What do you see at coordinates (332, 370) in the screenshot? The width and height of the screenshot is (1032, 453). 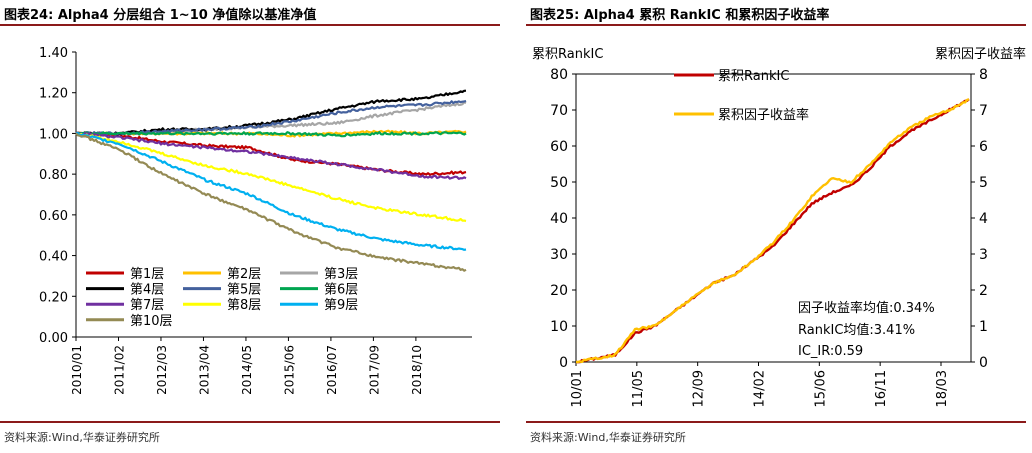 I see `x-tick-label: 2016/07` at bounding box center [332, 370].